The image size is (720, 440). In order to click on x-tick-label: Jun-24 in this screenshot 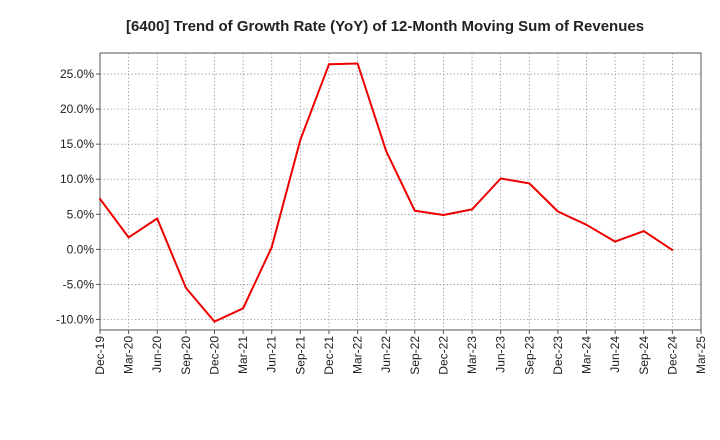, I will do `click(615, 354)`.